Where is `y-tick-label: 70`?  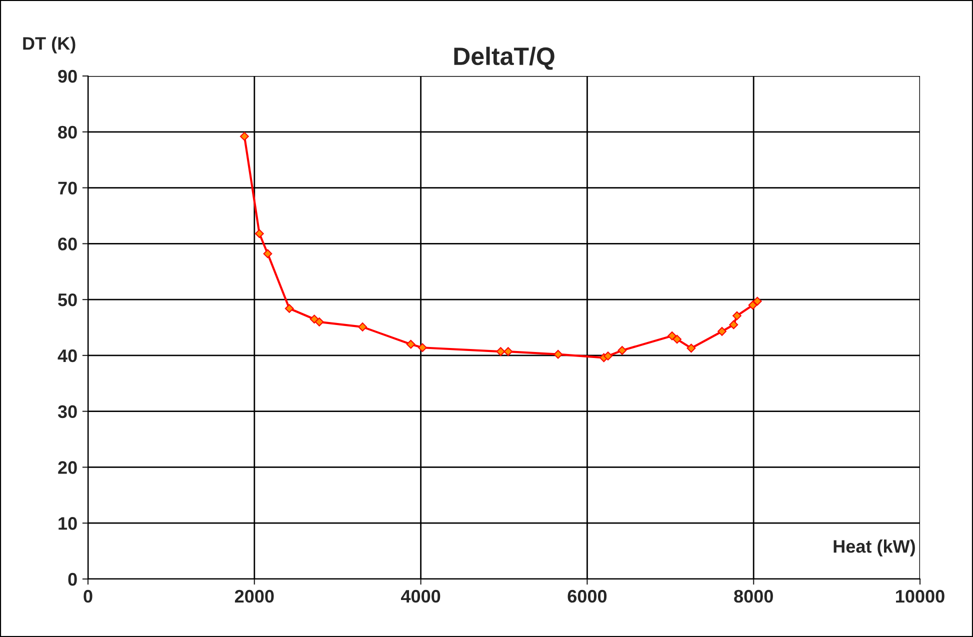
y-tick-label: 70 is located at coordinates (67, 188).